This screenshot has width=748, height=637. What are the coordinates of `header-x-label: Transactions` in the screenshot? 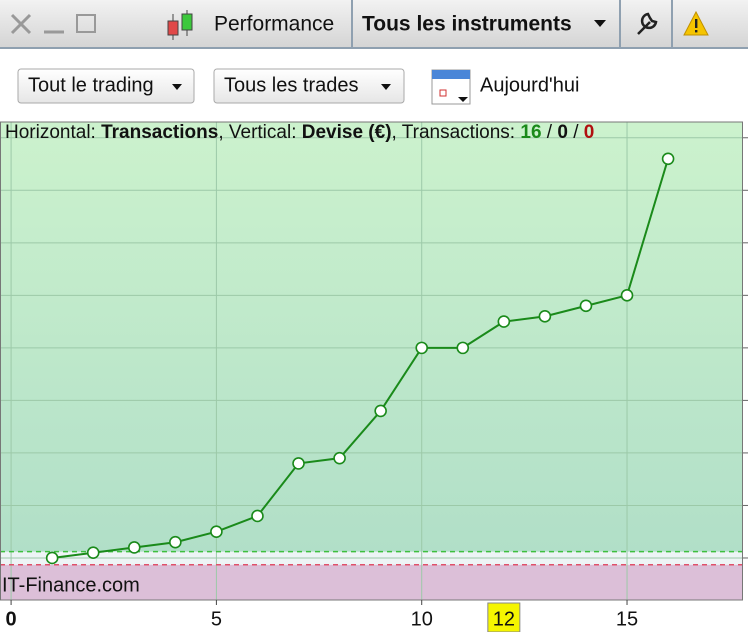 It's located at (159, 132).